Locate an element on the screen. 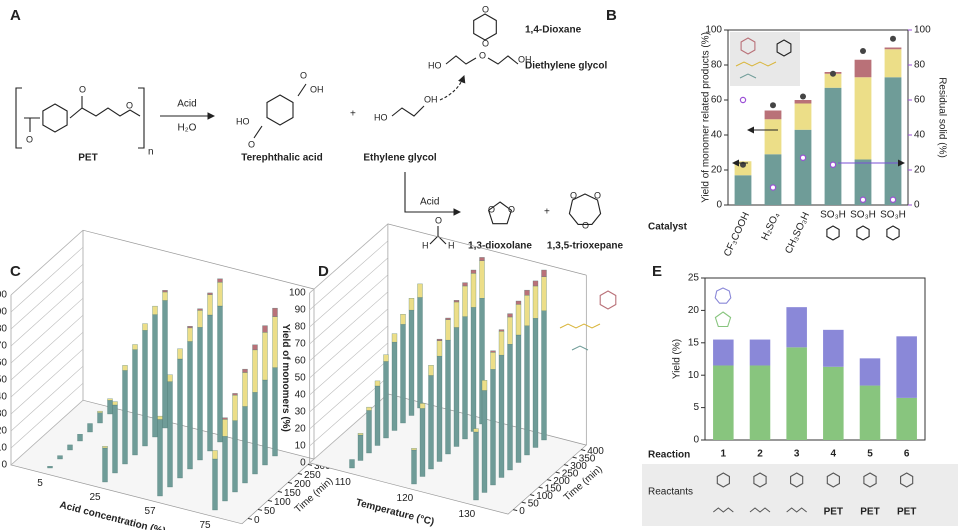 The height and width of the screenshot is (530, 960). x-tick-label: 2 is located at coordinates (760, 454).